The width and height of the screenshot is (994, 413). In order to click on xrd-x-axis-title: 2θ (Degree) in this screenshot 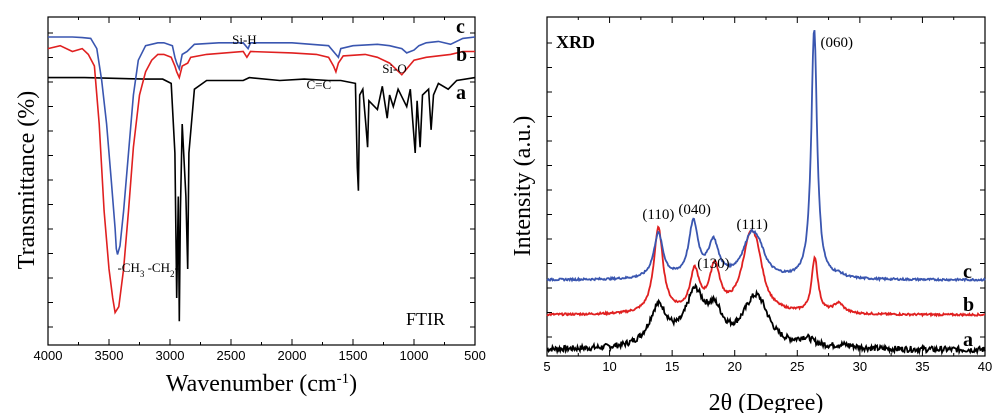, I will do `click(766, 401)`.